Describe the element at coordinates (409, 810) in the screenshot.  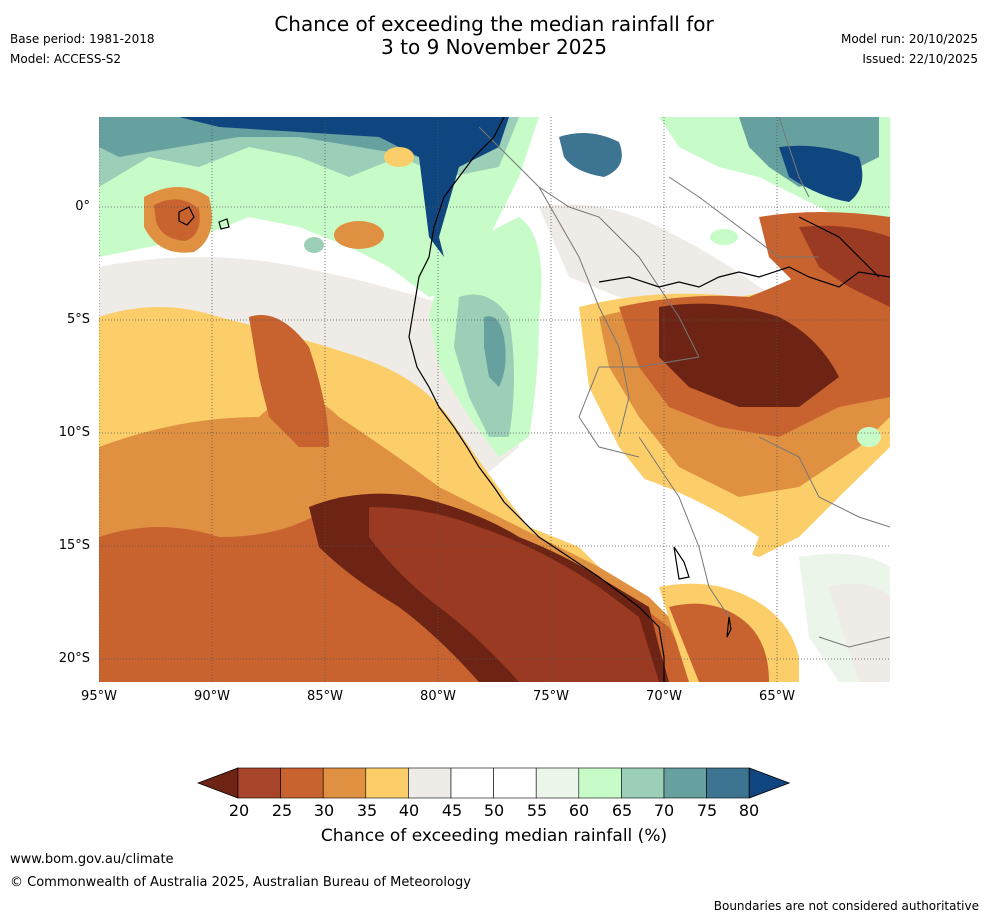
I see `cbar-tick-40: 40` at that location.